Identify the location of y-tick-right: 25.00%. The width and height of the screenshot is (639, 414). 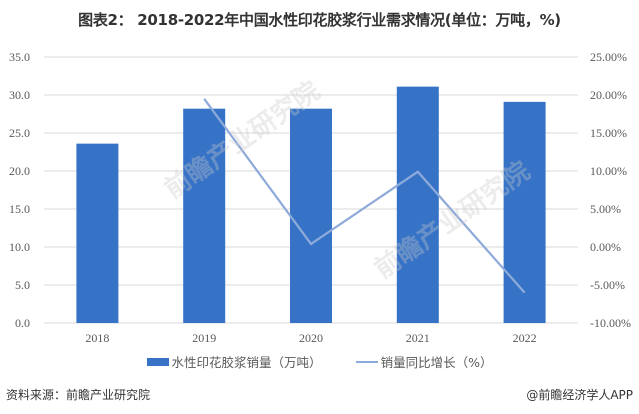
(608, 57).